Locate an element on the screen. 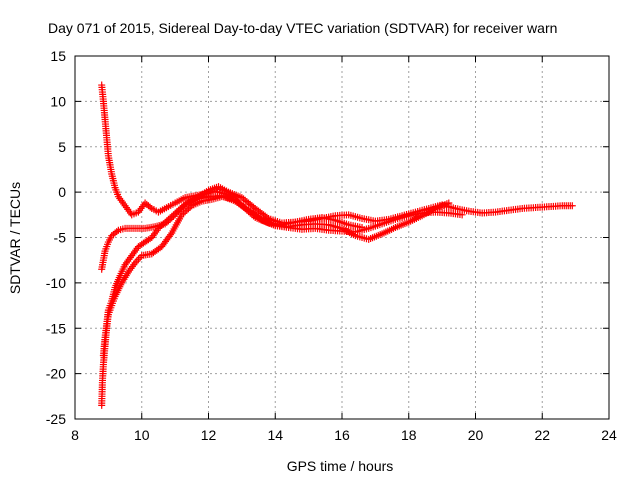 The image size is (640, 480). x-tick-label-6: 20 is located at coordinates (476, 435).